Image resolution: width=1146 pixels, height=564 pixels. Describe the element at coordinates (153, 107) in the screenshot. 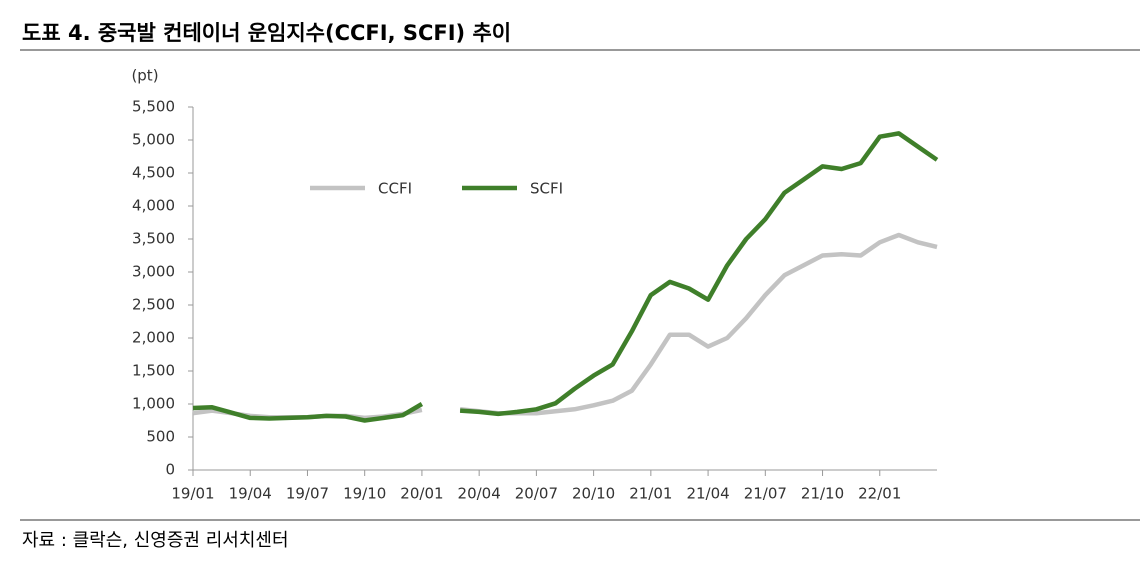

I see `y-tick-label: 5,500` at that location.